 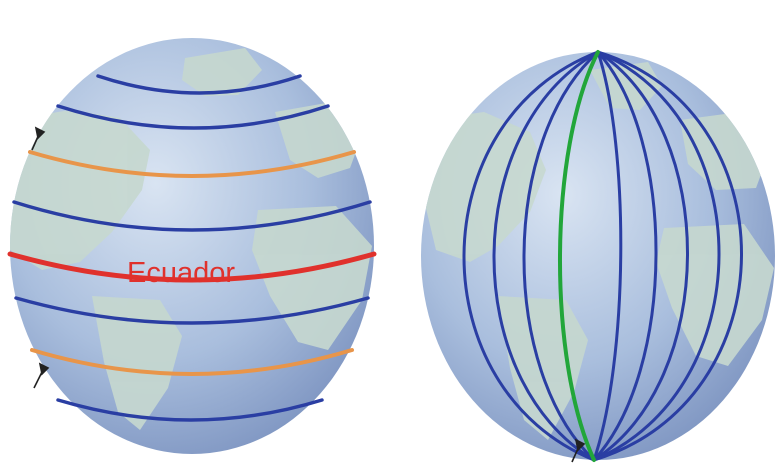 What do you see at coordinates (181, 273) in the screenshot?
I see `equator-label: Ecuador` at bounding box center [181, 273].